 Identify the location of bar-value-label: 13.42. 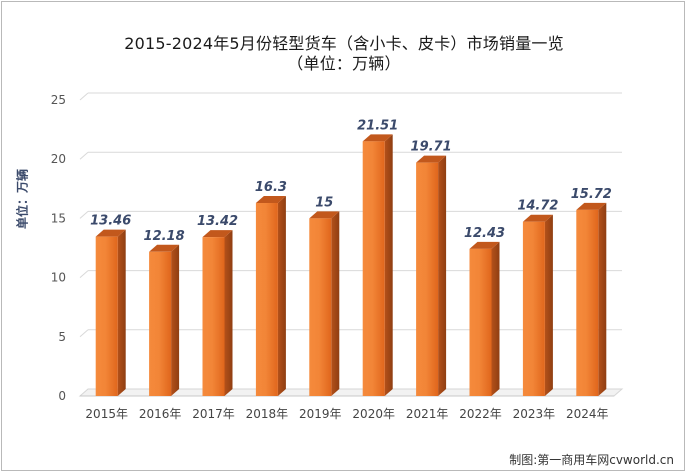
(217, 221).